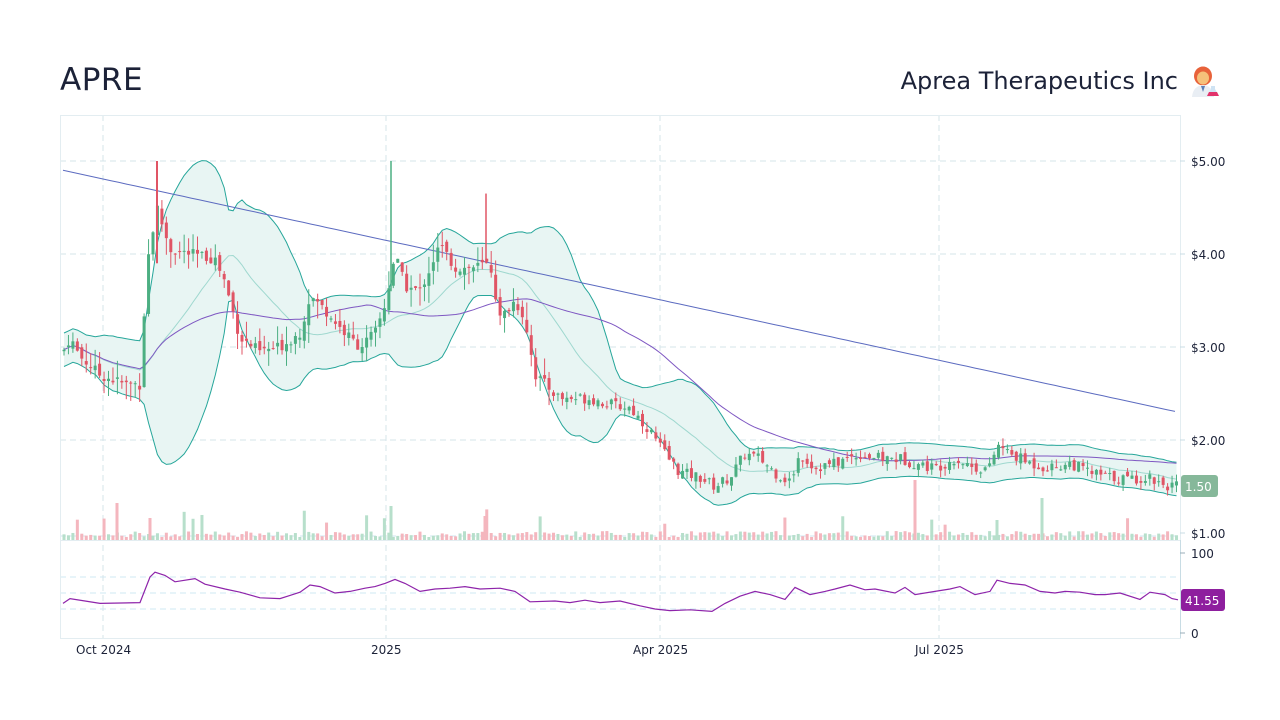 The width and height of the screenshot is (1280, 720). Describe the element at coordinates (102, 80) in the screenshot. I see `ticker-symbol: APRE` at that location.